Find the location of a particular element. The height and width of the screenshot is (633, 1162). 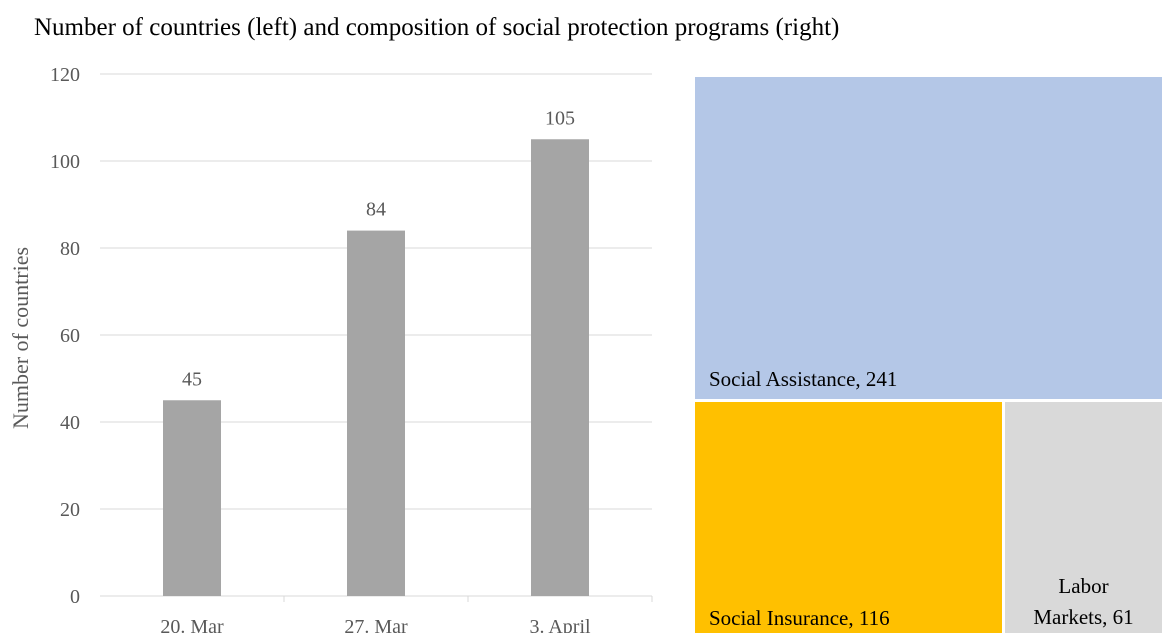

data-label: 105 is located at coordinates (560, 118).